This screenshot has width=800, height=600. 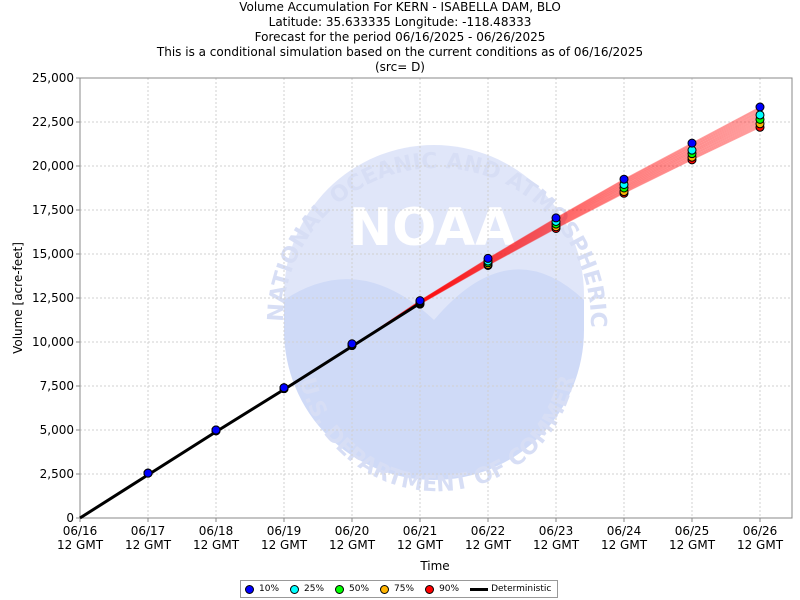 I want to click on chart-subtitle-source: (src= D), so click(x=400, y=67).